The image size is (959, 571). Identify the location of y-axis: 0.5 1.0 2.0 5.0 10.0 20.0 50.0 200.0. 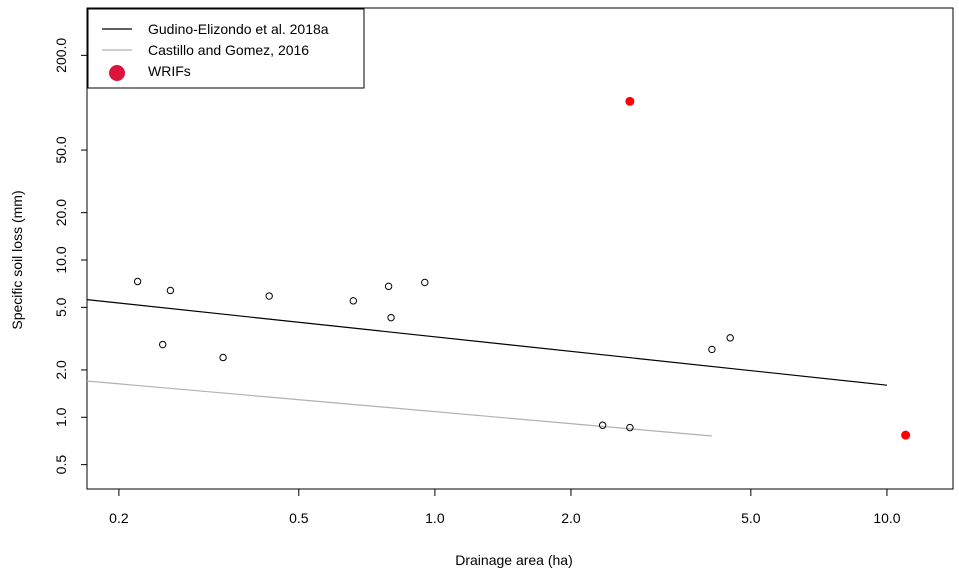
(70, 256).